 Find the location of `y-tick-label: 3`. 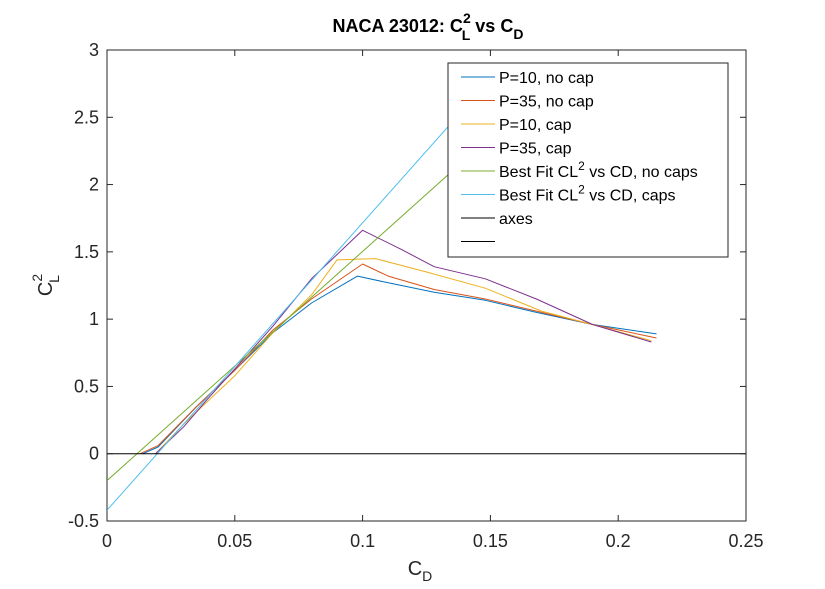

y-tick-label: 3 is located at coordinates (94, 50).